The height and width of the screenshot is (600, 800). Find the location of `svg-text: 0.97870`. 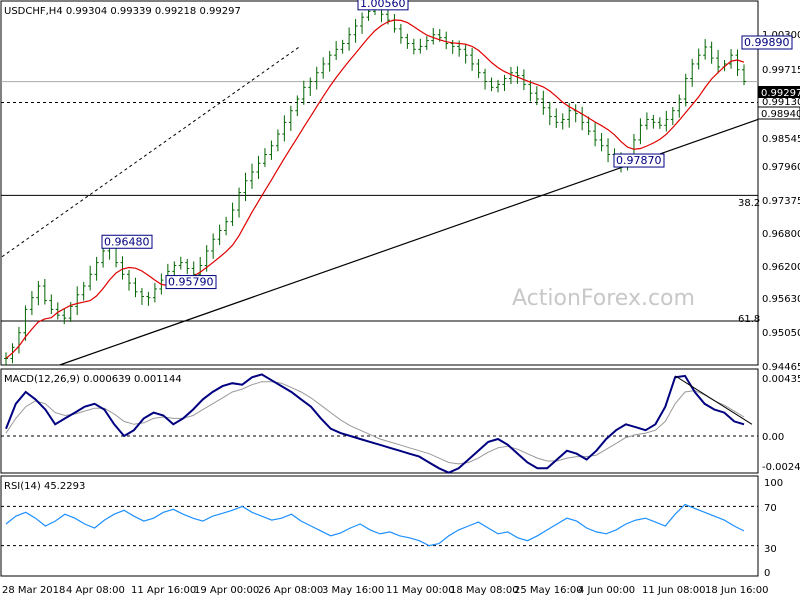

svg-text: 0.97870 is located at coordinates (639, 160).